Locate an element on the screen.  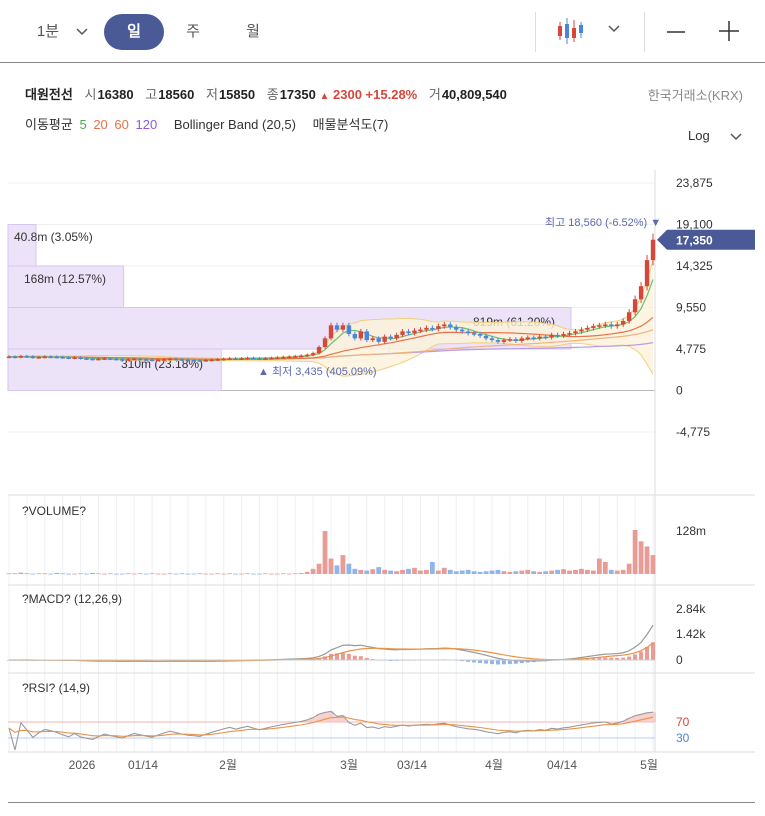
volume-profile-label: 40.8m (3.05%) is located at coordinates (53, 237).